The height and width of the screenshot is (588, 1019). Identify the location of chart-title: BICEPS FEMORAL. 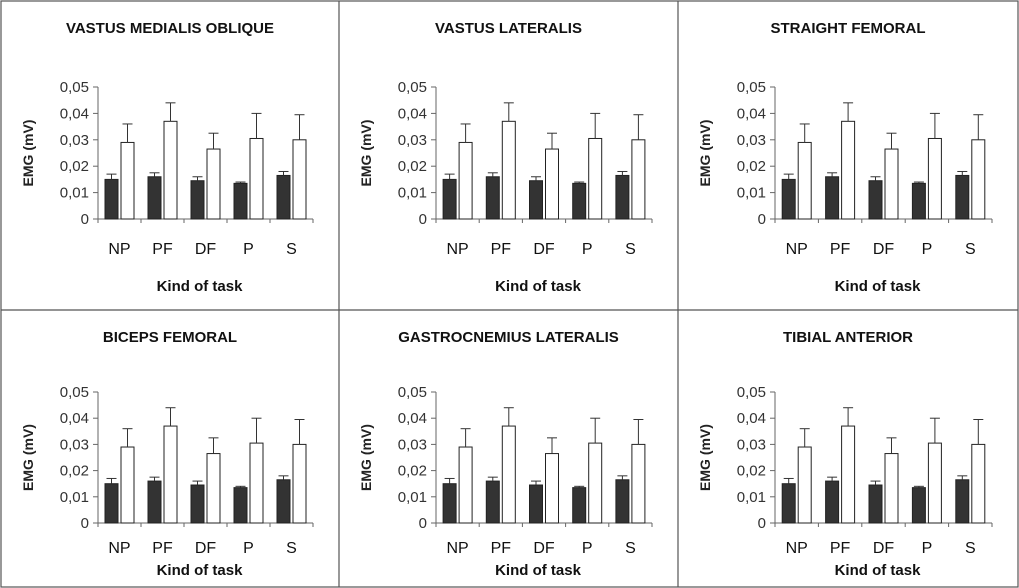
(170, 337).